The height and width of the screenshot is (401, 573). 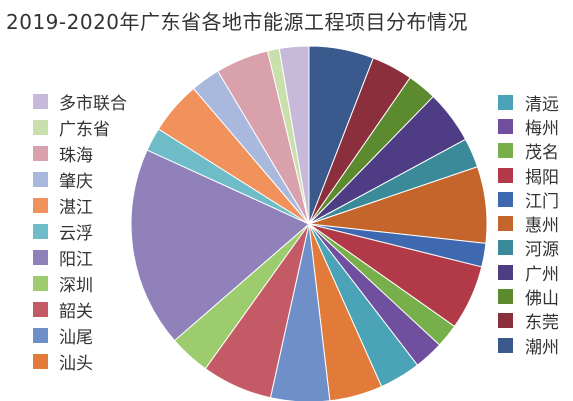 I want to click on legend-item: 潮州, so click(x=528, y=345).